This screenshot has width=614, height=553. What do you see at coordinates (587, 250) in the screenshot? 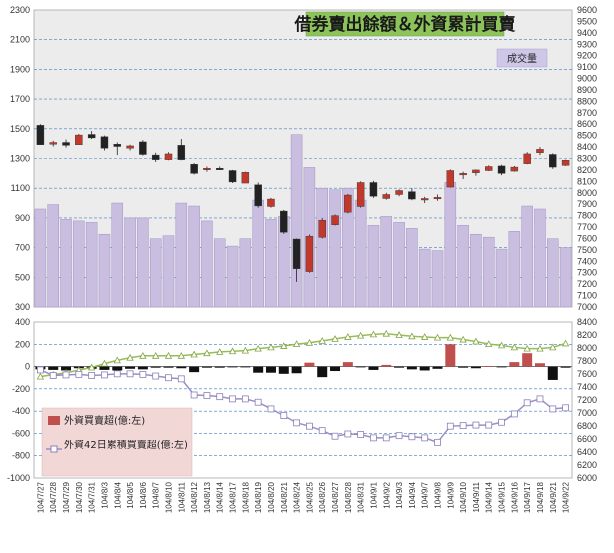
I see `top-right-tick: 7500` at bounding box center [587, 250].